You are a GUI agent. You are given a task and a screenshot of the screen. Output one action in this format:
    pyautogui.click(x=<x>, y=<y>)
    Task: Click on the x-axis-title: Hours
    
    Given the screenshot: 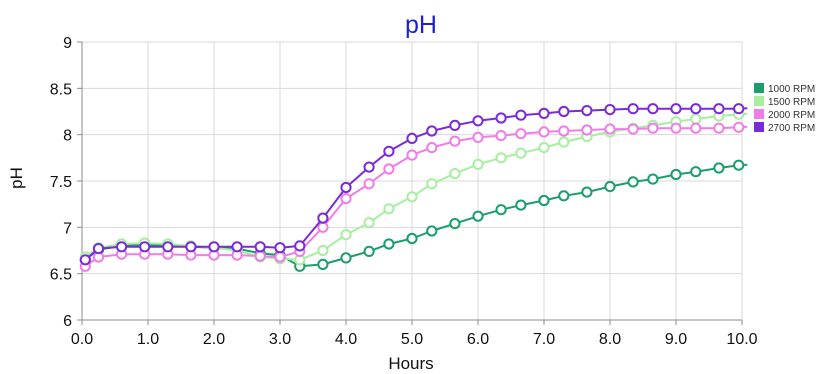 What is the action you would take?
    pyautogui.click(x=410, y=363)
    